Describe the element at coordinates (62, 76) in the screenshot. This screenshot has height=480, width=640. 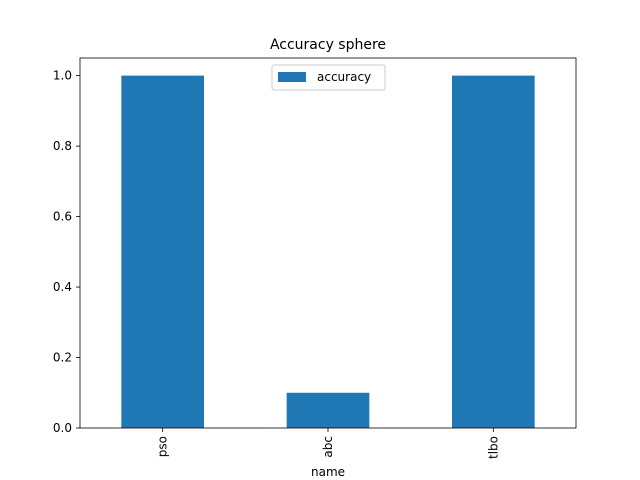
I see `y-tick-label: 1.0` at that location.